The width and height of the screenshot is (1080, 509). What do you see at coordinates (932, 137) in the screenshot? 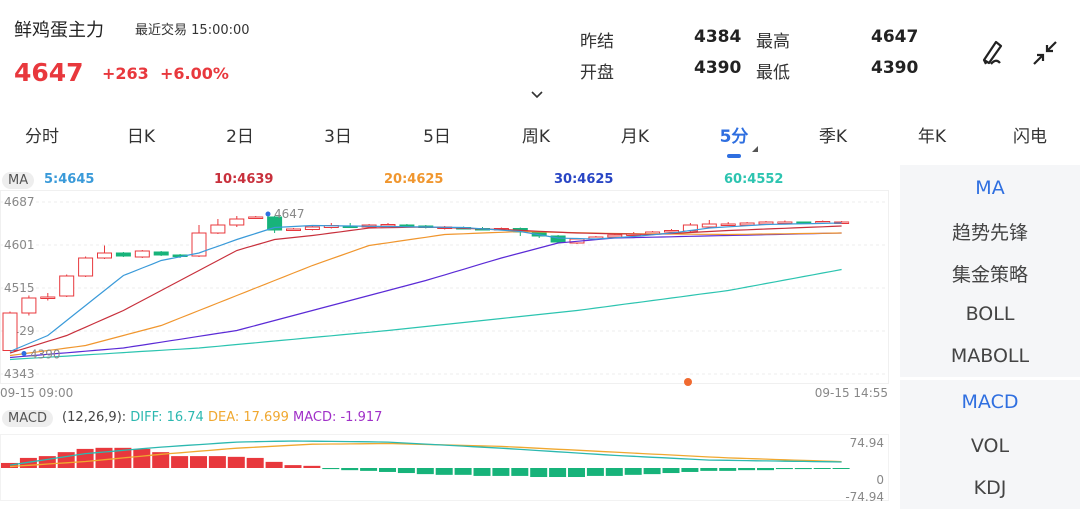
I see `tab-year: 年K` at bounding box center [932, 137].